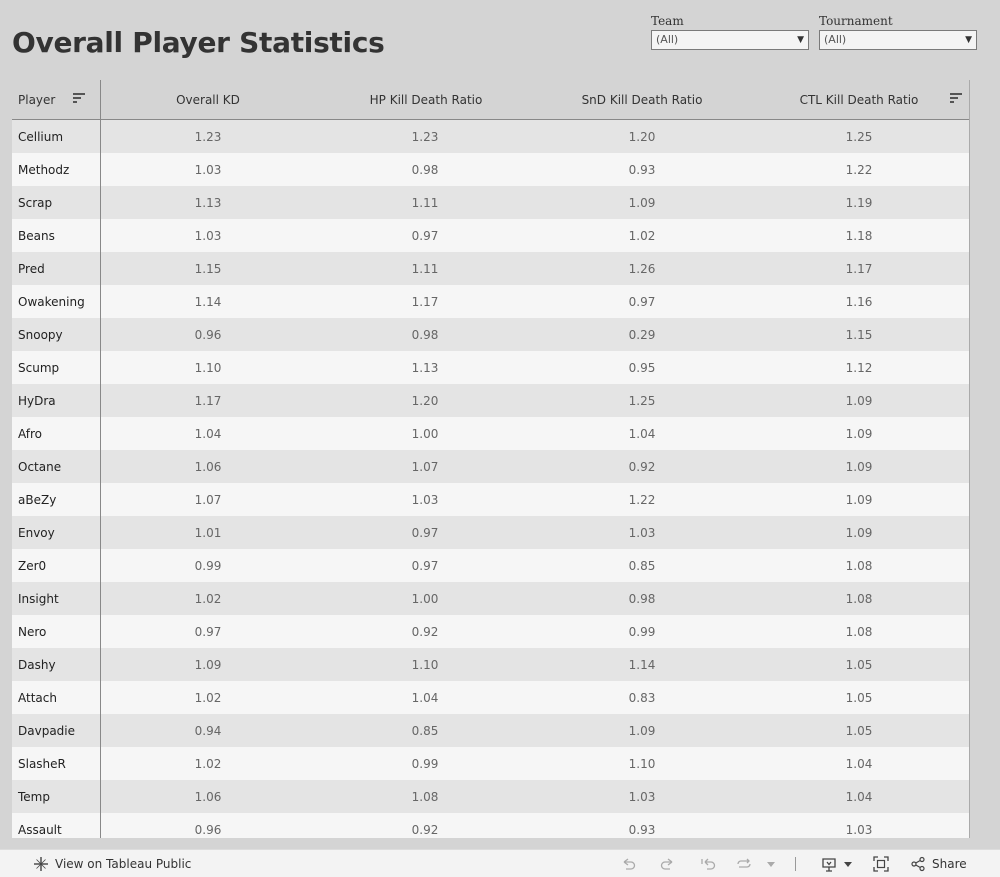 Image resolution: width=1000 pixels, height=877 pixels. What do you see at coordinates (208, 203) in the screenshot?
I see `overall-kd-cell: 1.13` at bounding box center [208, 203].